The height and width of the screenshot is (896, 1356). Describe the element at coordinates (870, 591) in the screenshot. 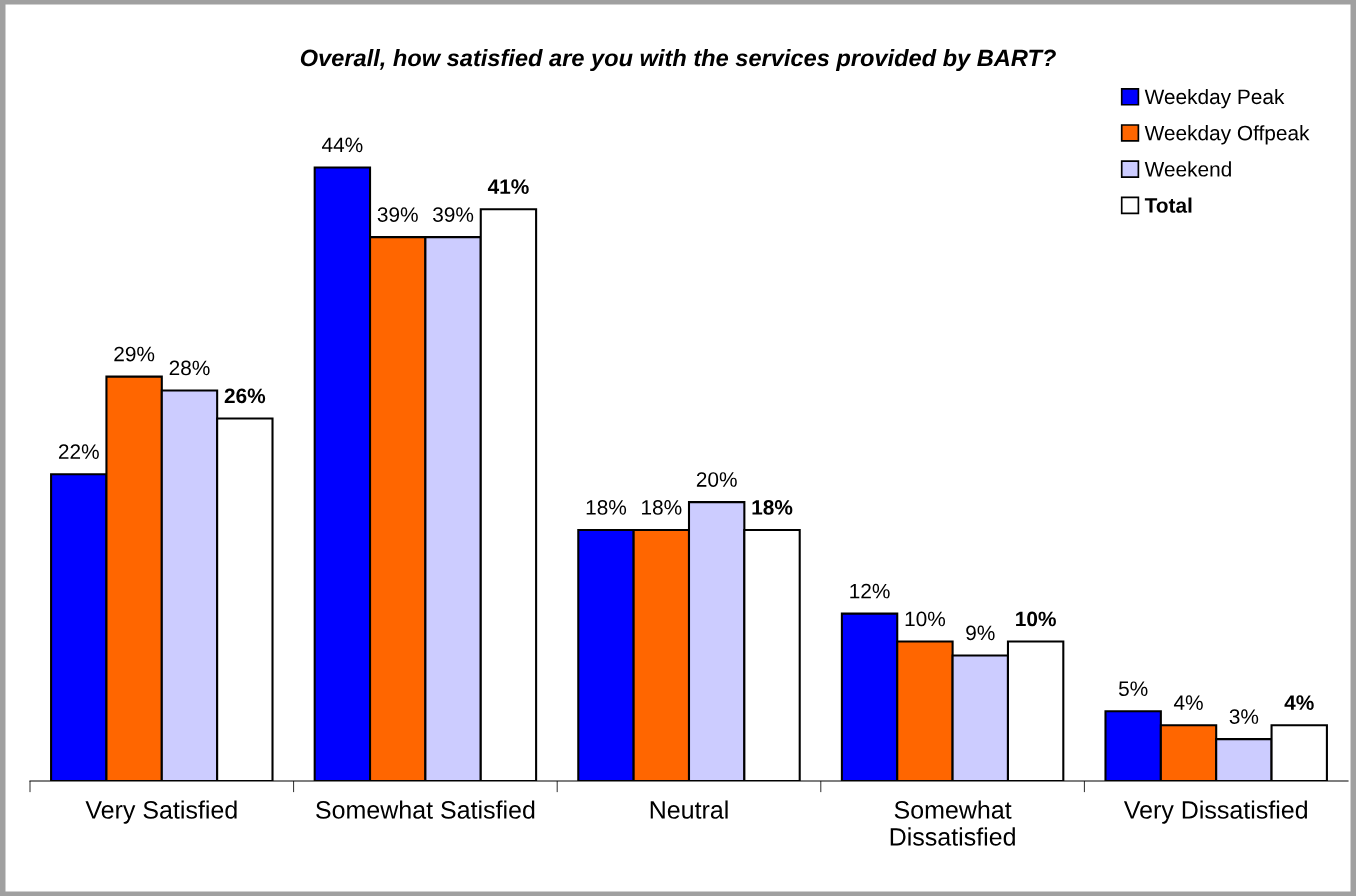

I see `data-label: 12%` at that location.